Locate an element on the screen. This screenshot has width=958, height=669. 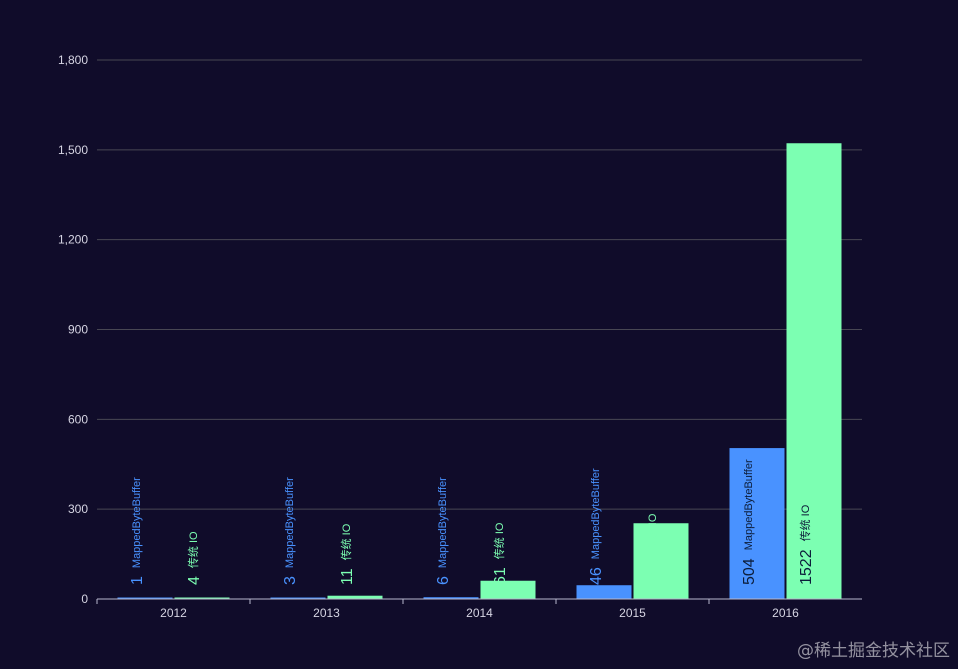
data-label: 61 传统 IO is located at coordinates (500, 553).